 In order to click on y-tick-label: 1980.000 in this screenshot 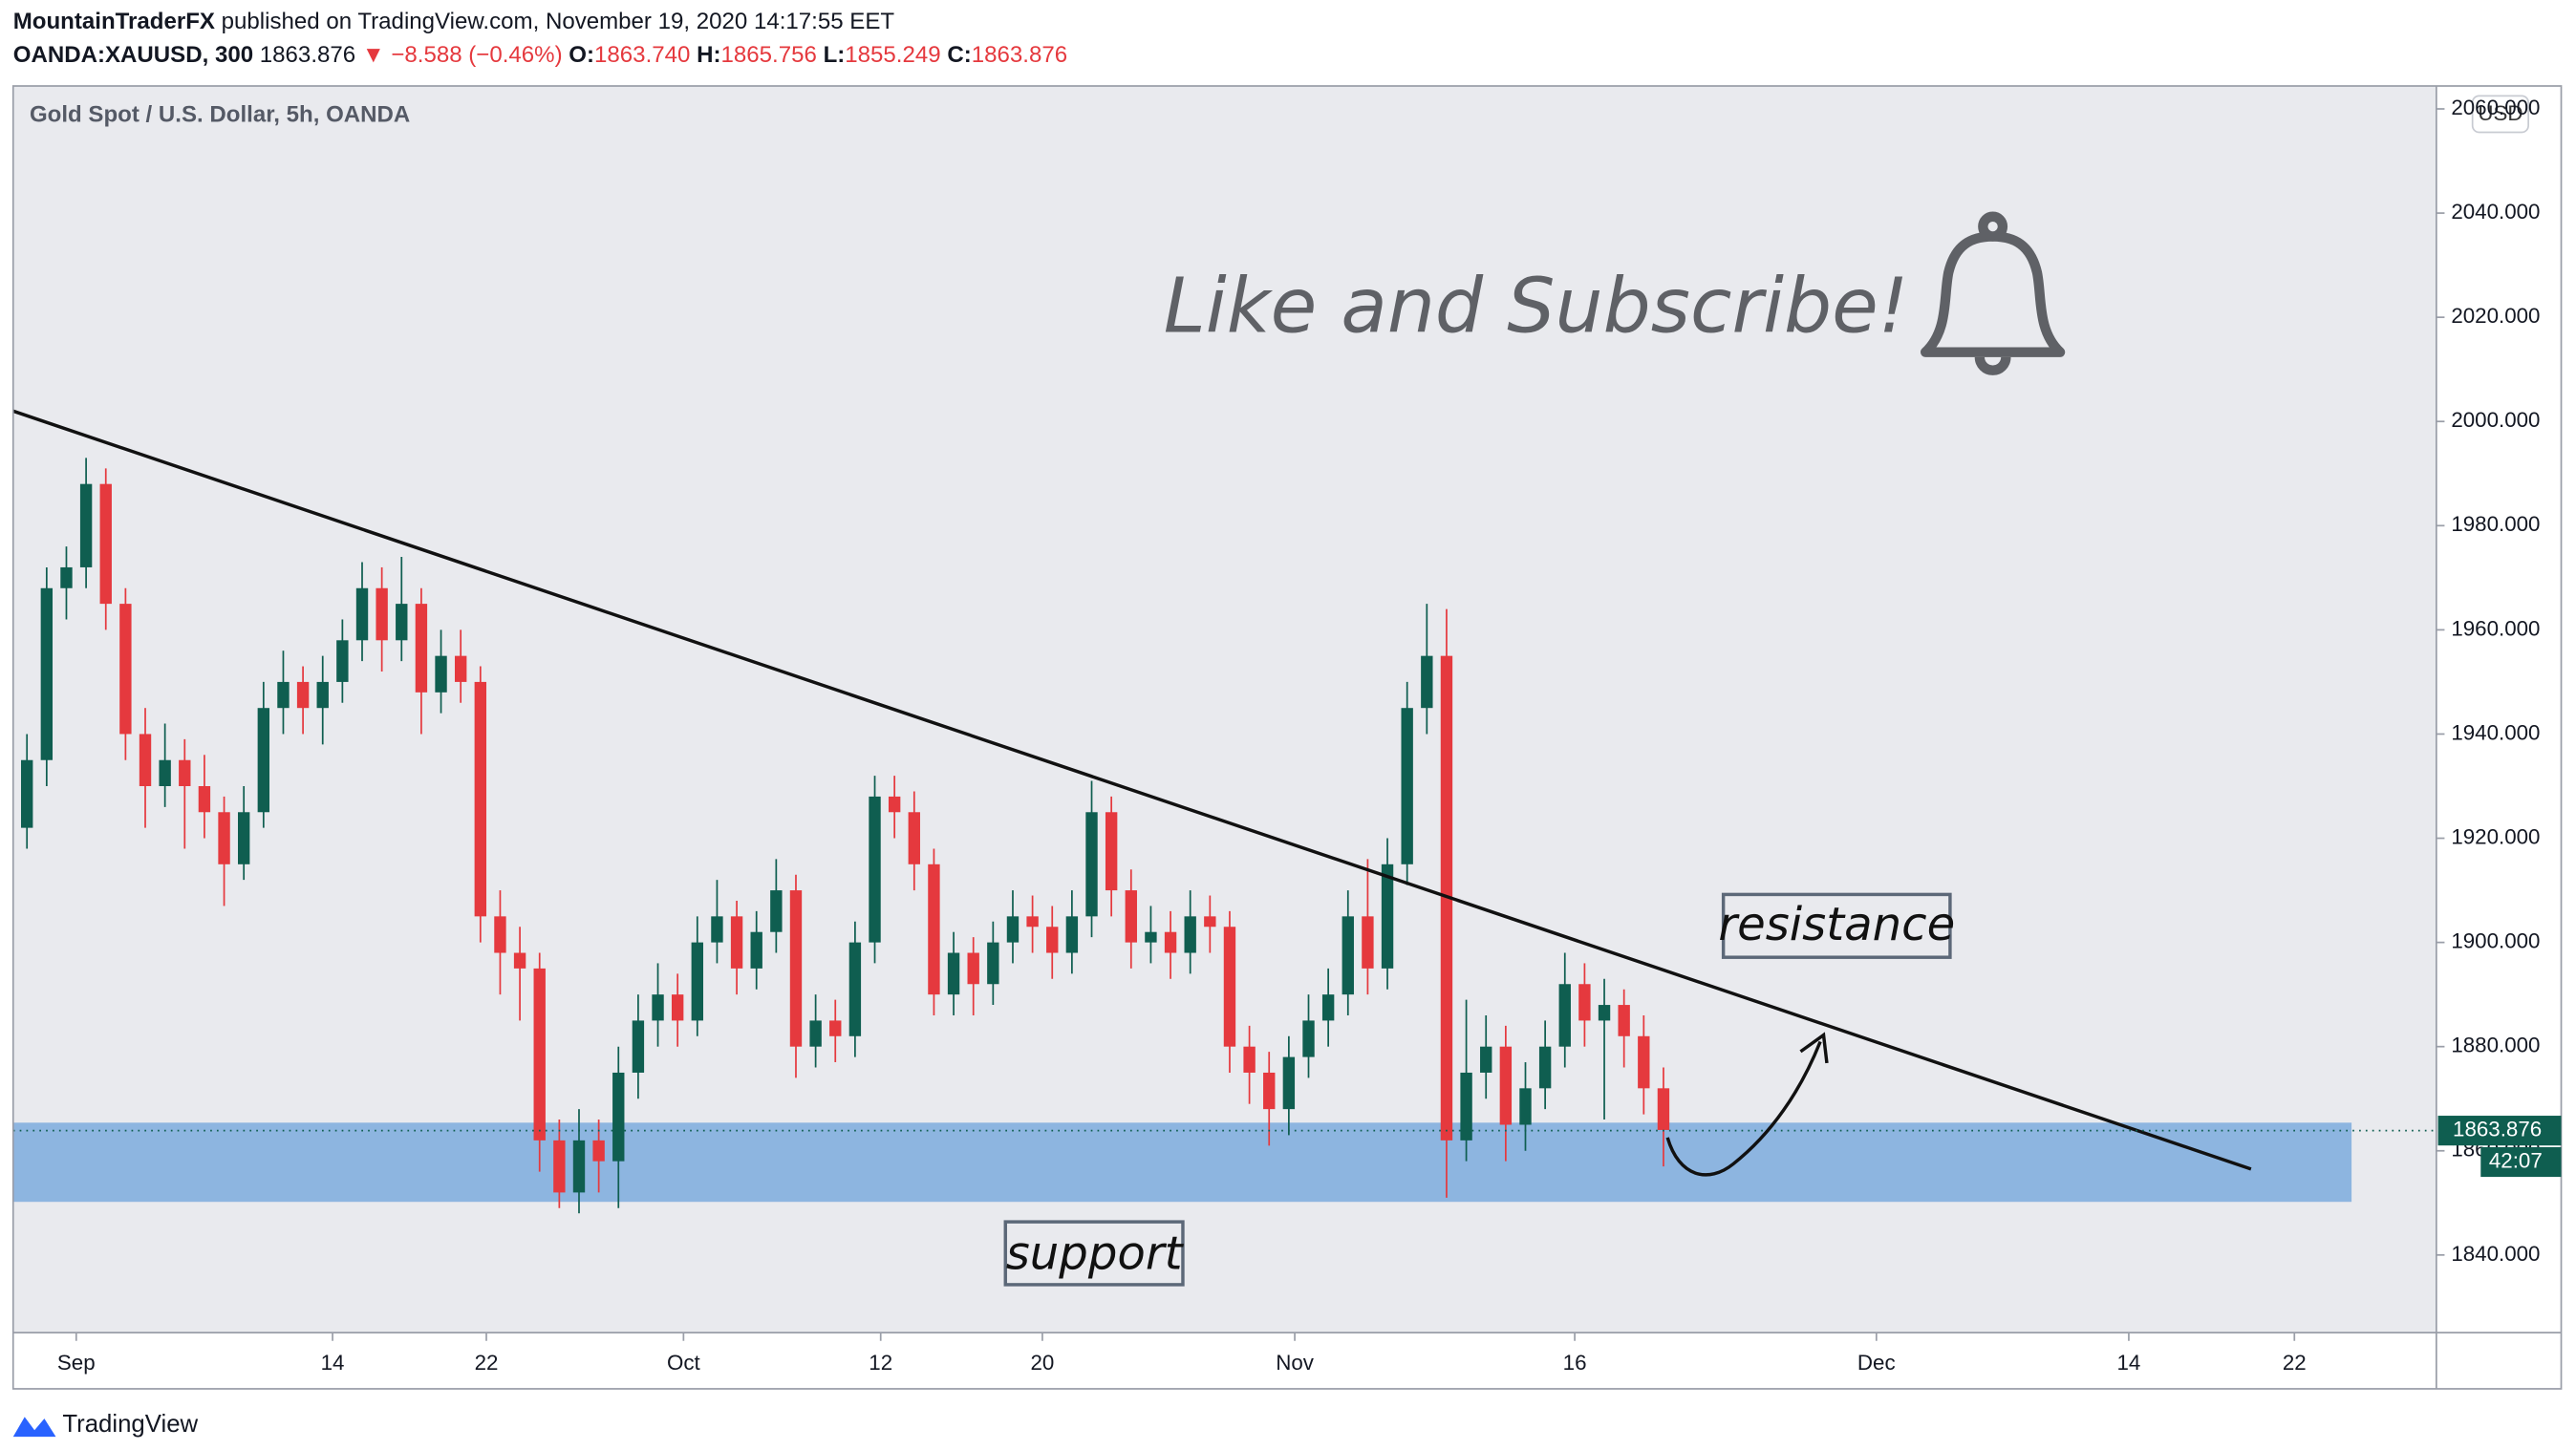, I will do `click(2495, 524)`.